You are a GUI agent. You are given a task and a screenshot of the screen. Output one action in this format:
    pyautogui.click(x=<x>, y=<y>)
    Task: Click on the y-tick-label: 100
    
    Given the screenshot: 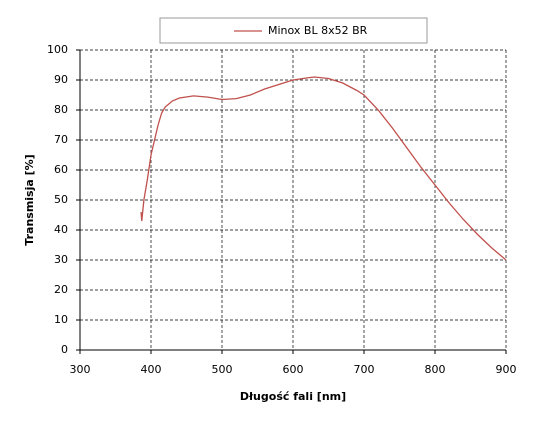 What is the action you would take?
    pyautogui.click(x=57, y=49)
    